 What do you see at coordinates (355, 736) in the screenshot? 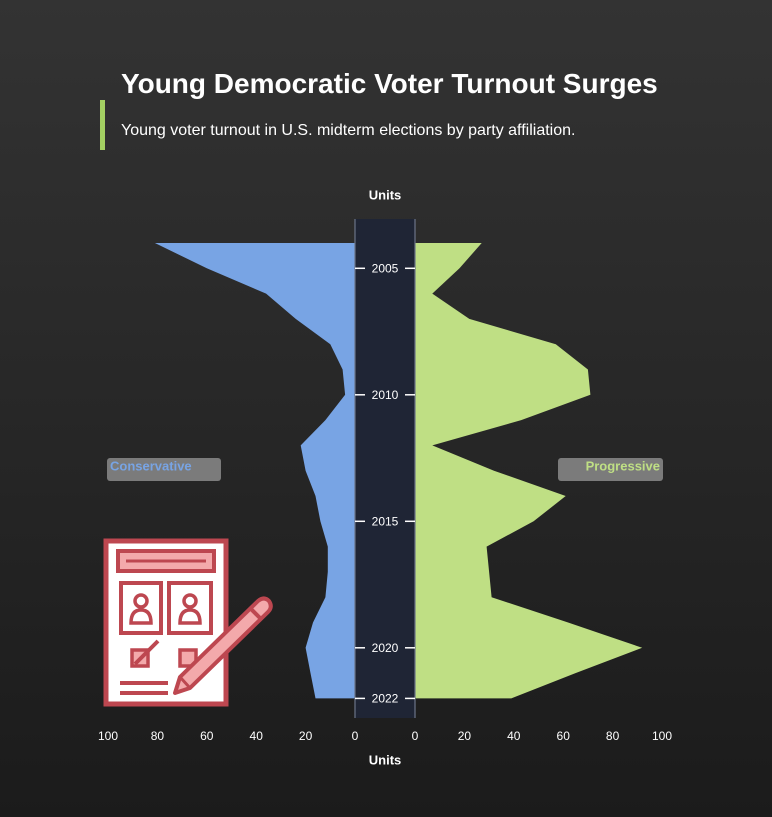
I see `x-tick-label-left: 0` at bounding box center [355, 736].